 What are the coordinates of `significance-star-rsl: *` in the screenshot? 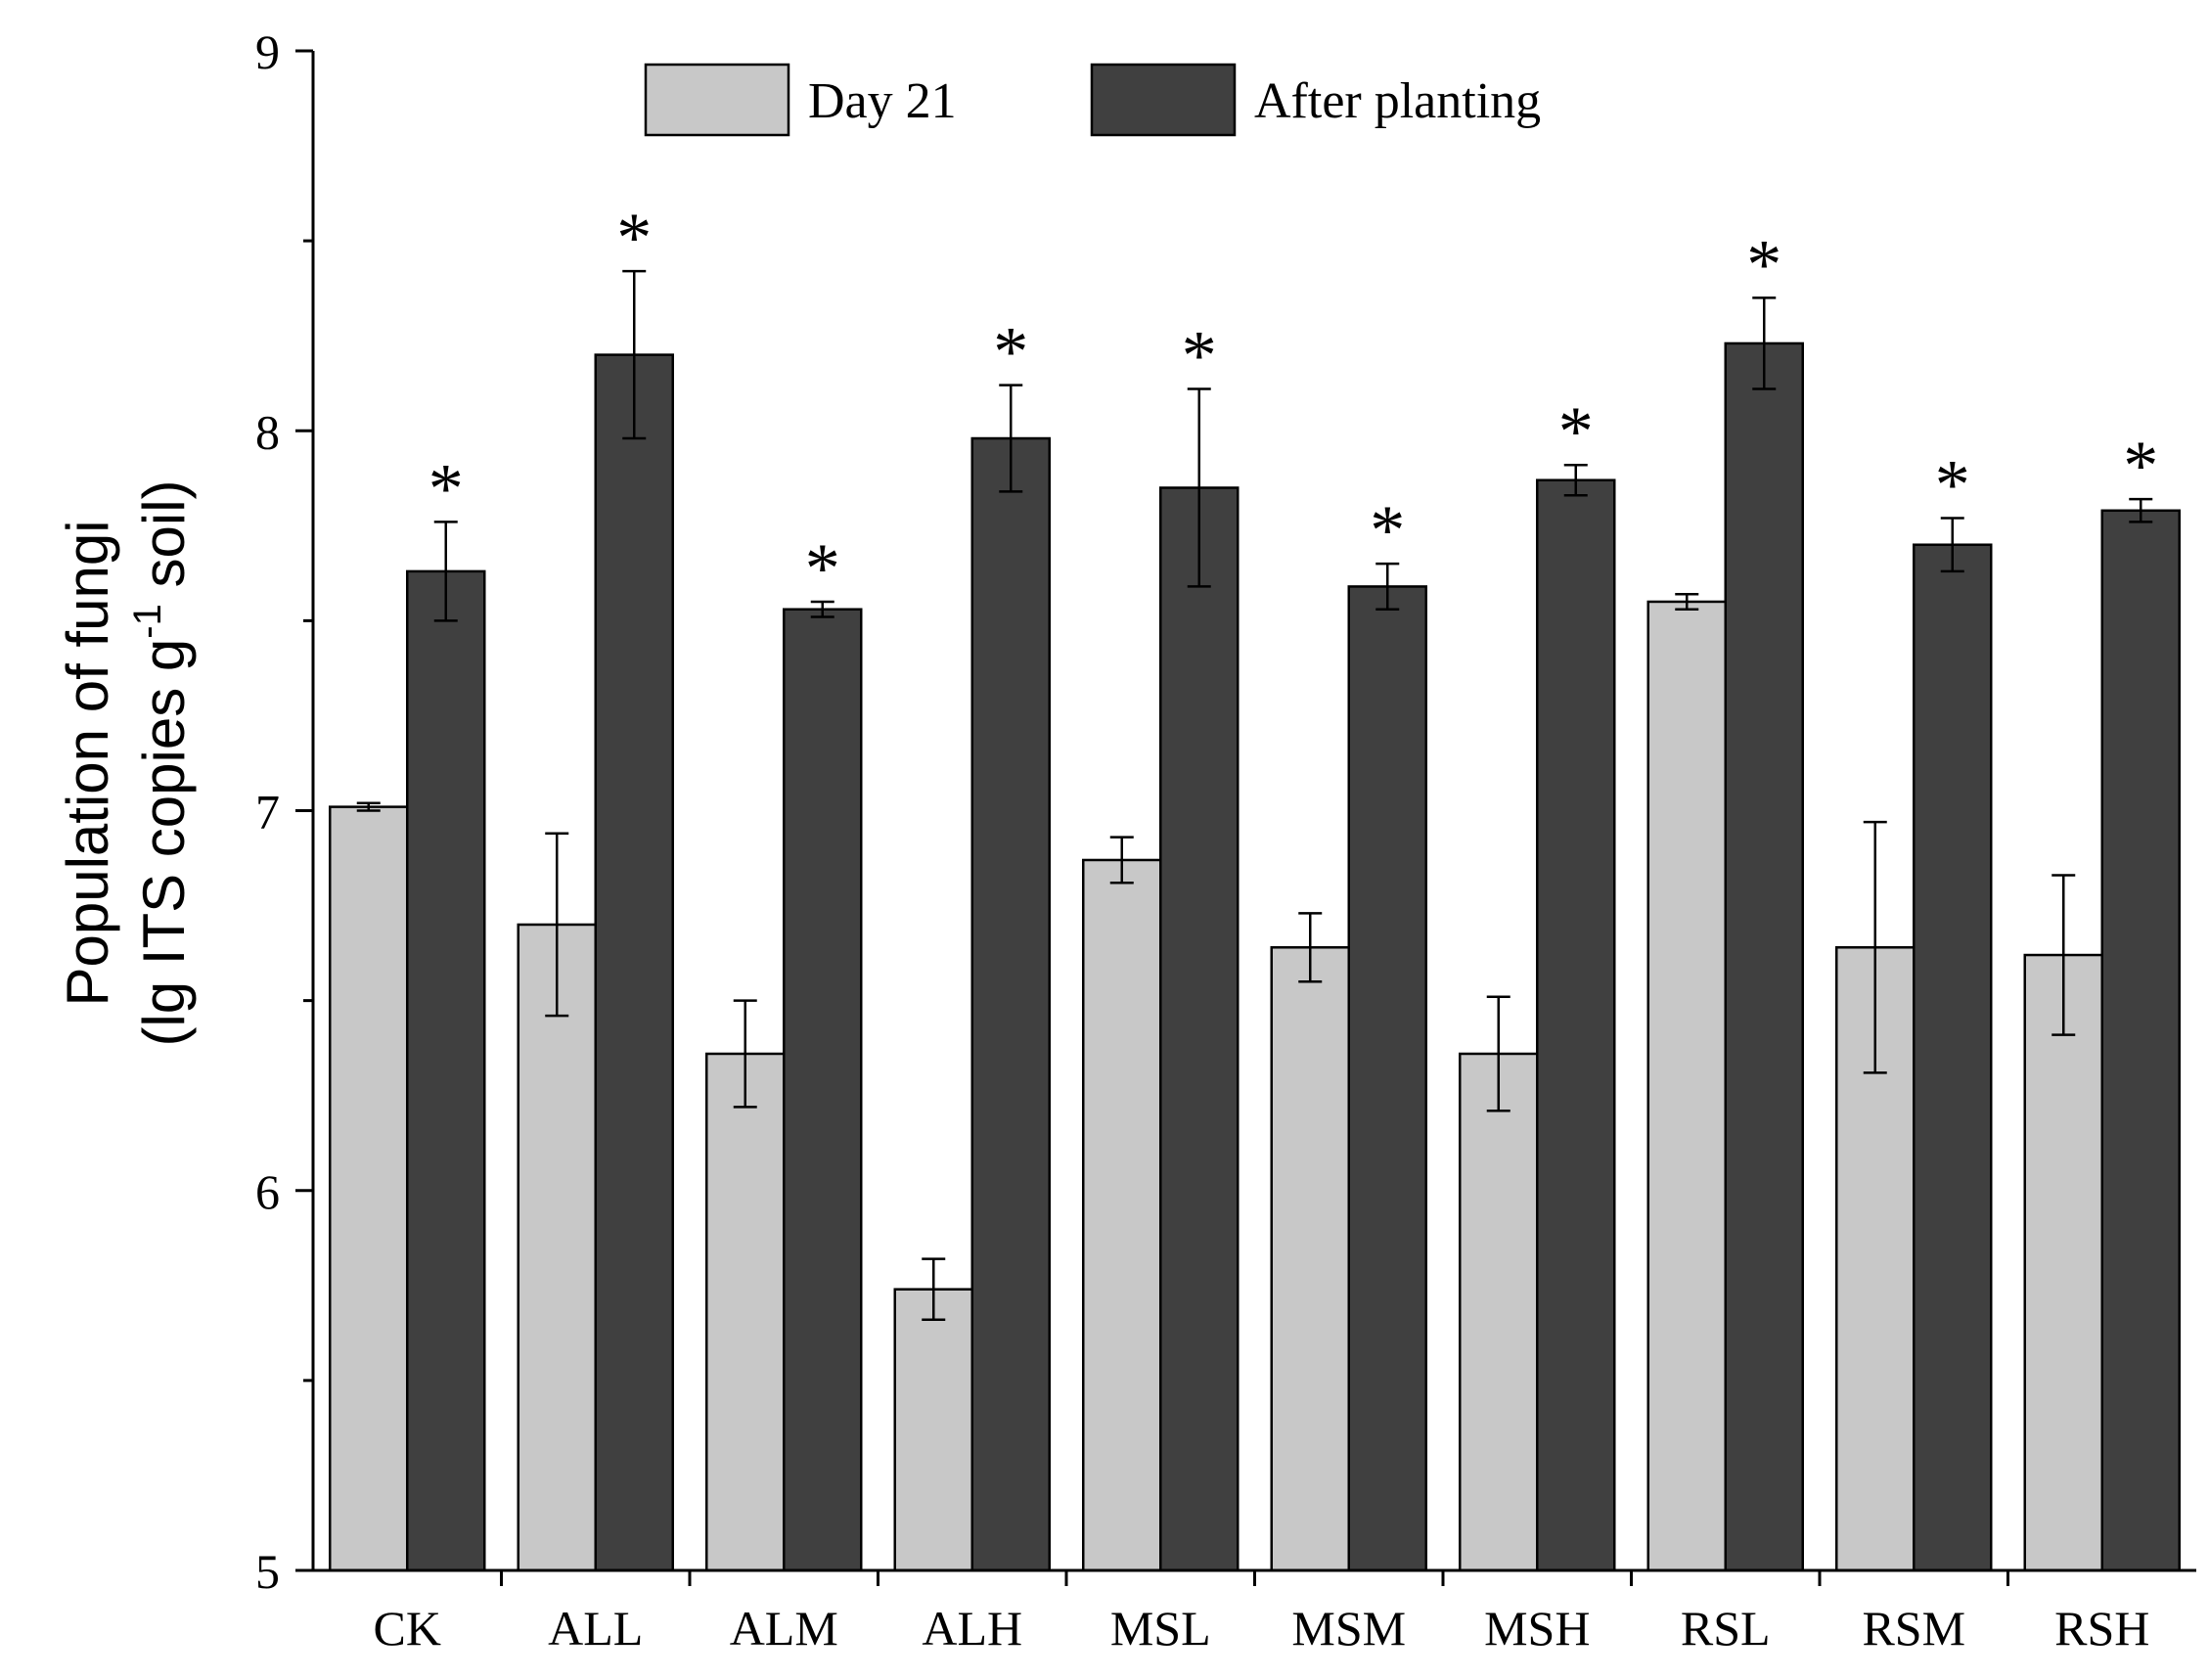 It's located at (1763, 264).